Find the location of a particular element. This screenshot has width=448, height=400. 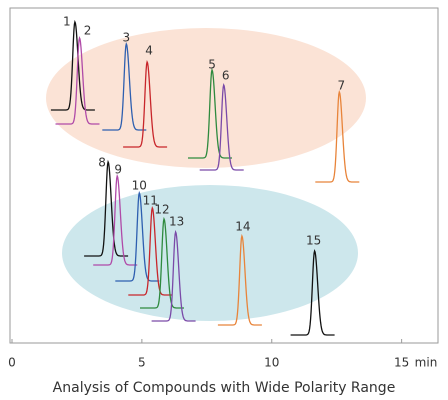

peak-label: 6 is located at coordinates (226, 76).